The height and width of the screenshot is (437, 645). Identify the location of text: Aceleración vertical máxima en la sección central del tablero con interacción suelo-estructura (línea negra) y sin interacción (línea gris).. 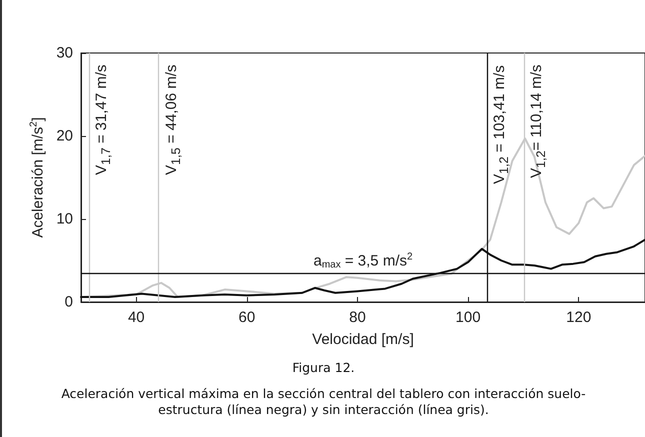
(323, 402).